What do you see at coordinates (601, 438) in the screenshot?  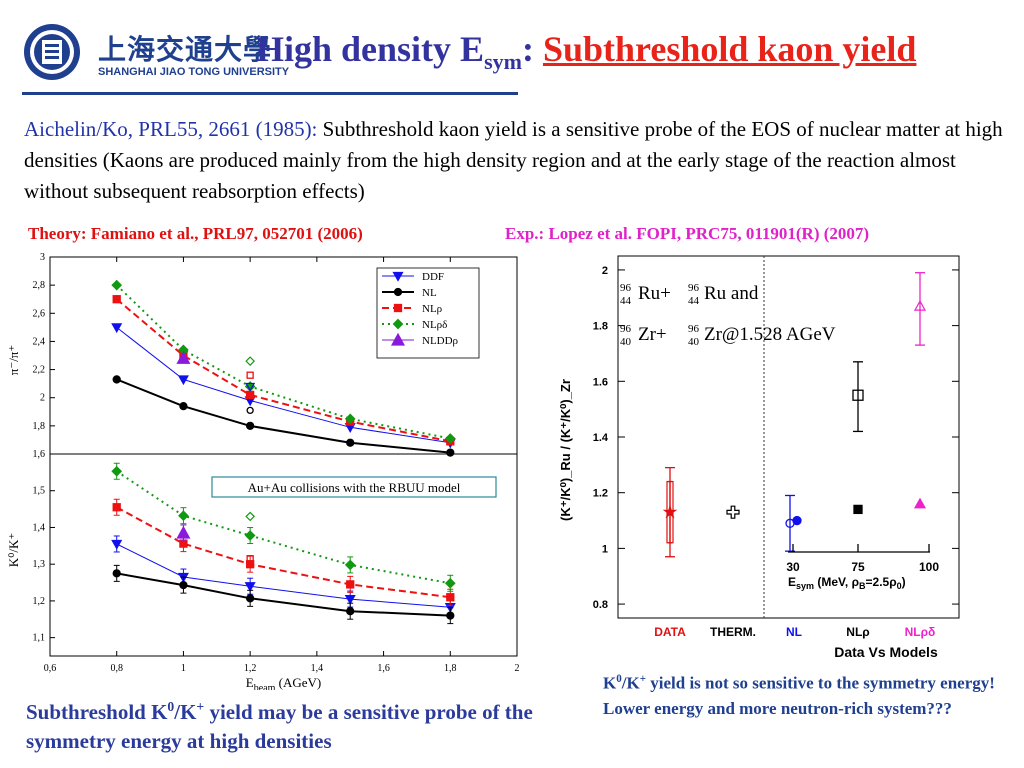 I see `y-tick-label: 1.4` at bounding box center [601, 438].